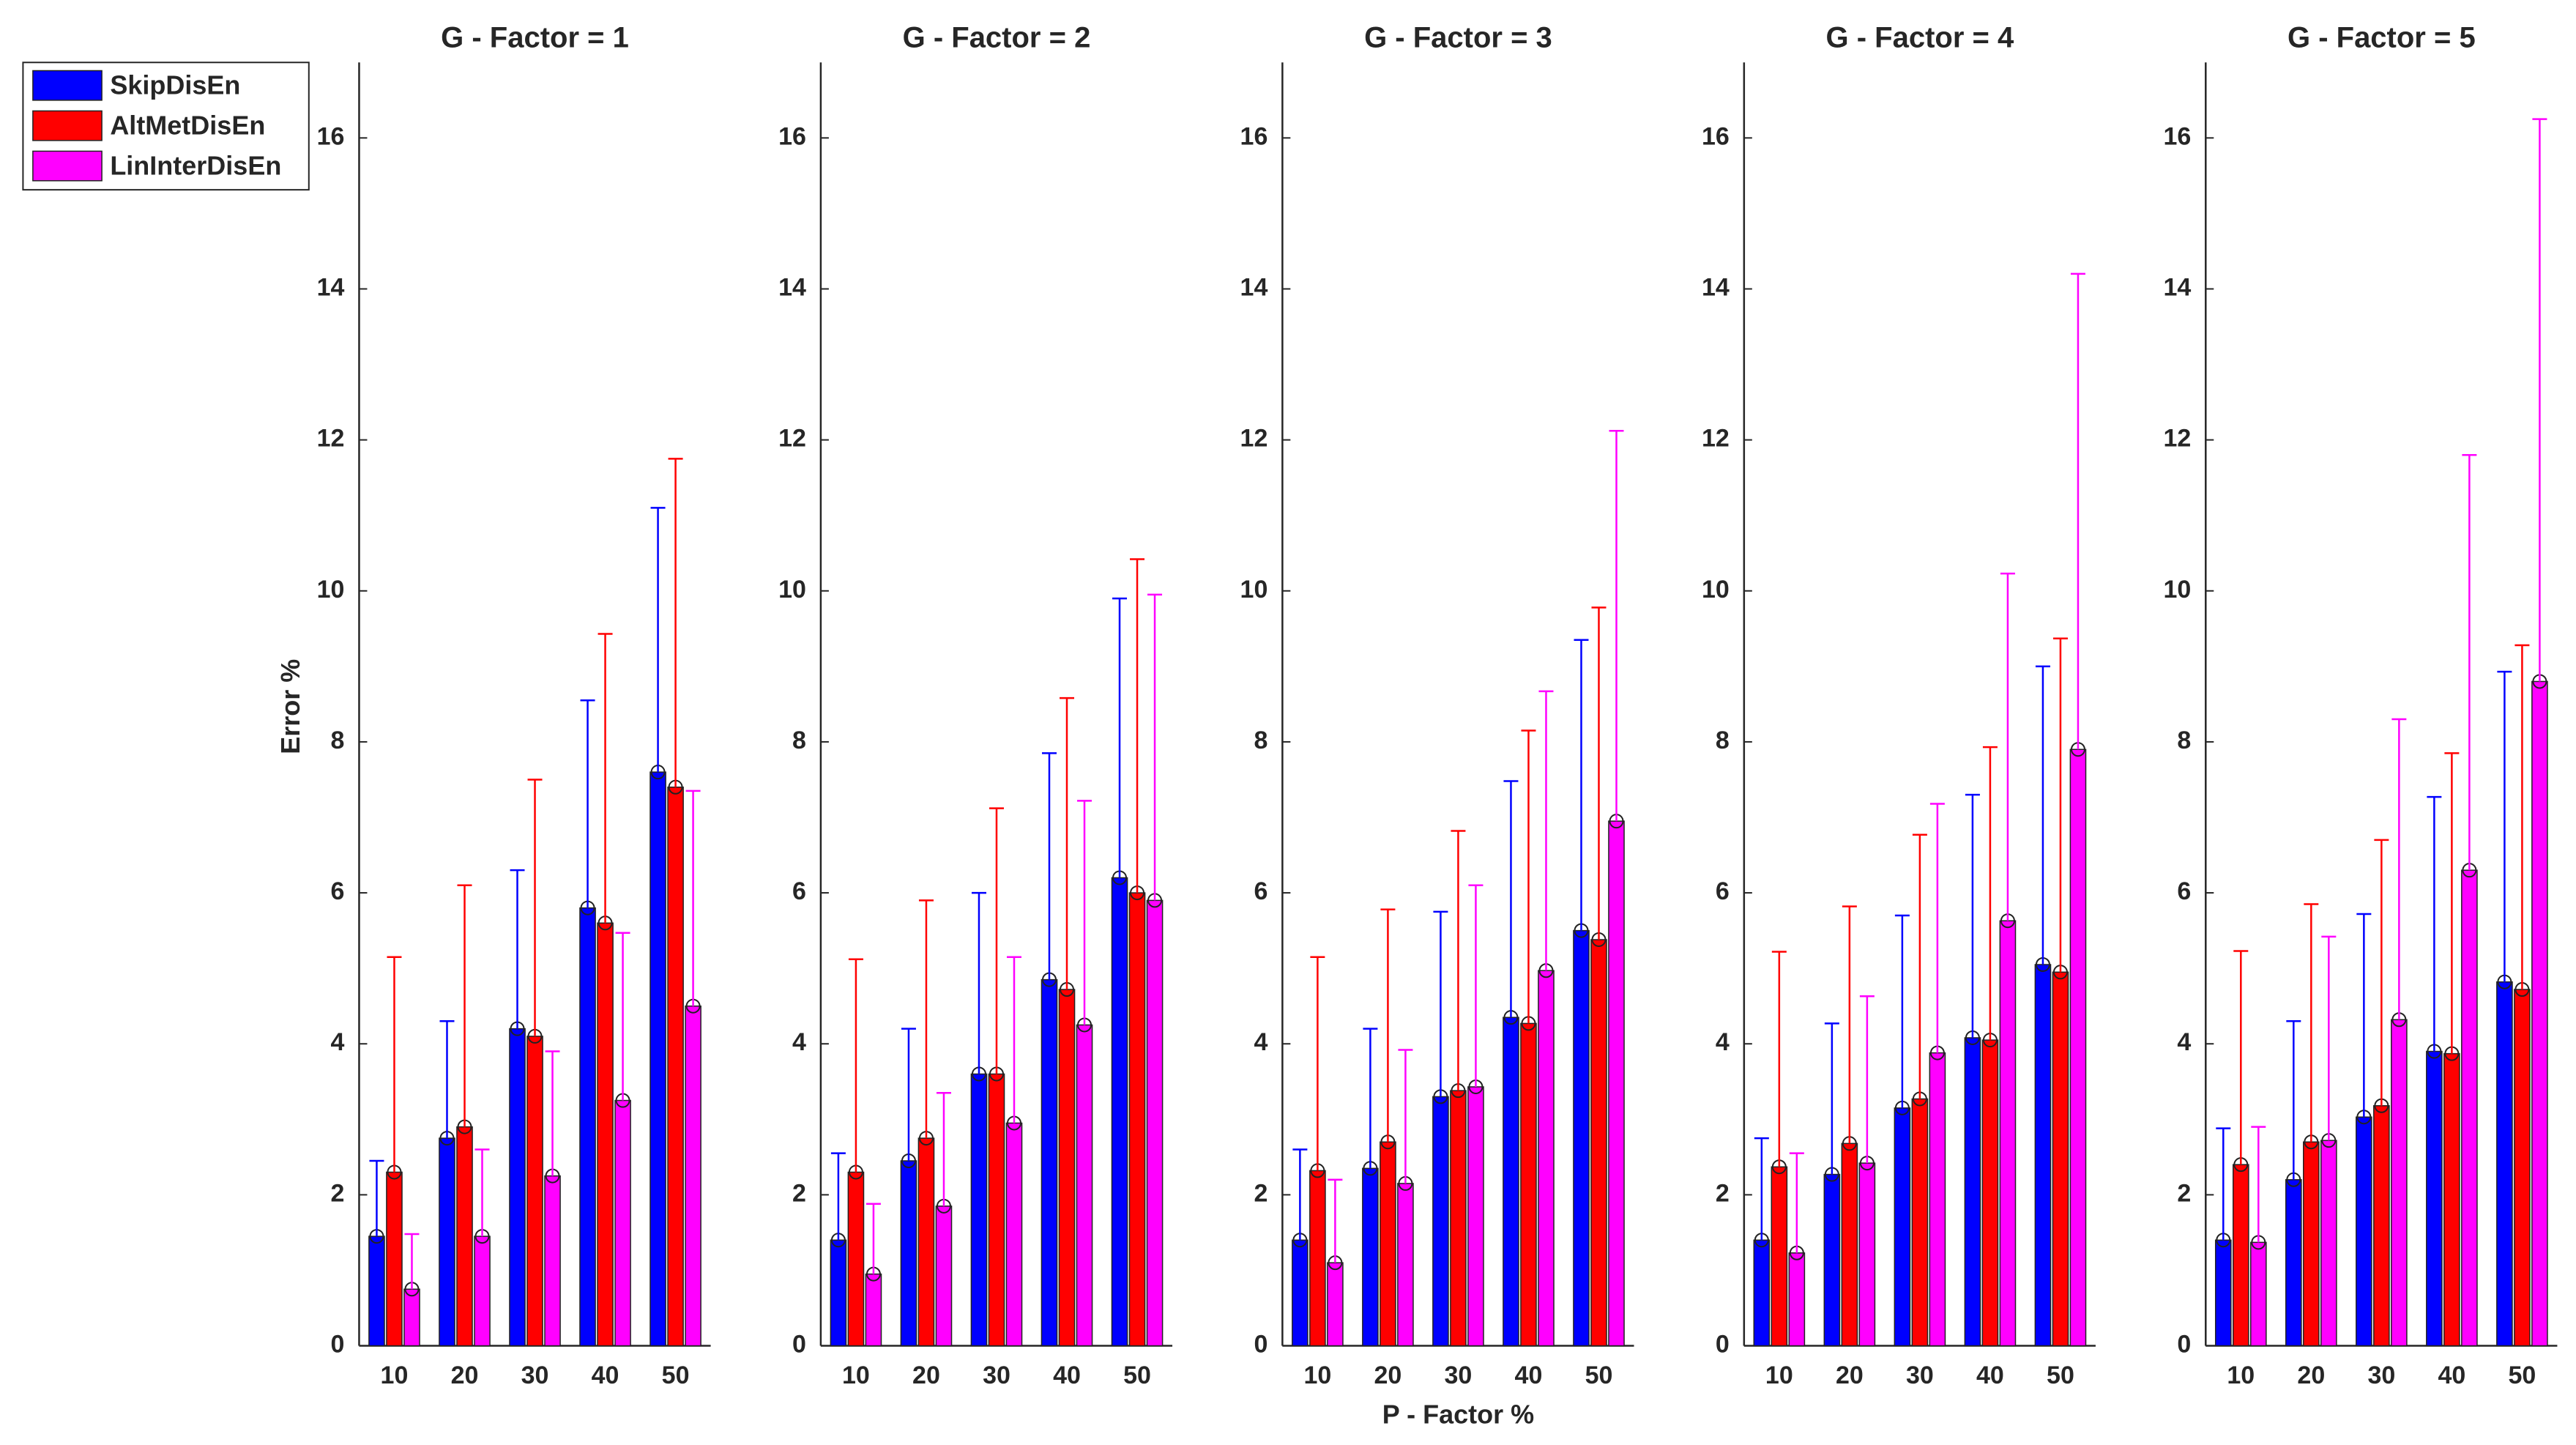  Describe the element at coordinates (175, 85) in the screenshot. I see `legend-label: SkipDisEn` at that location.